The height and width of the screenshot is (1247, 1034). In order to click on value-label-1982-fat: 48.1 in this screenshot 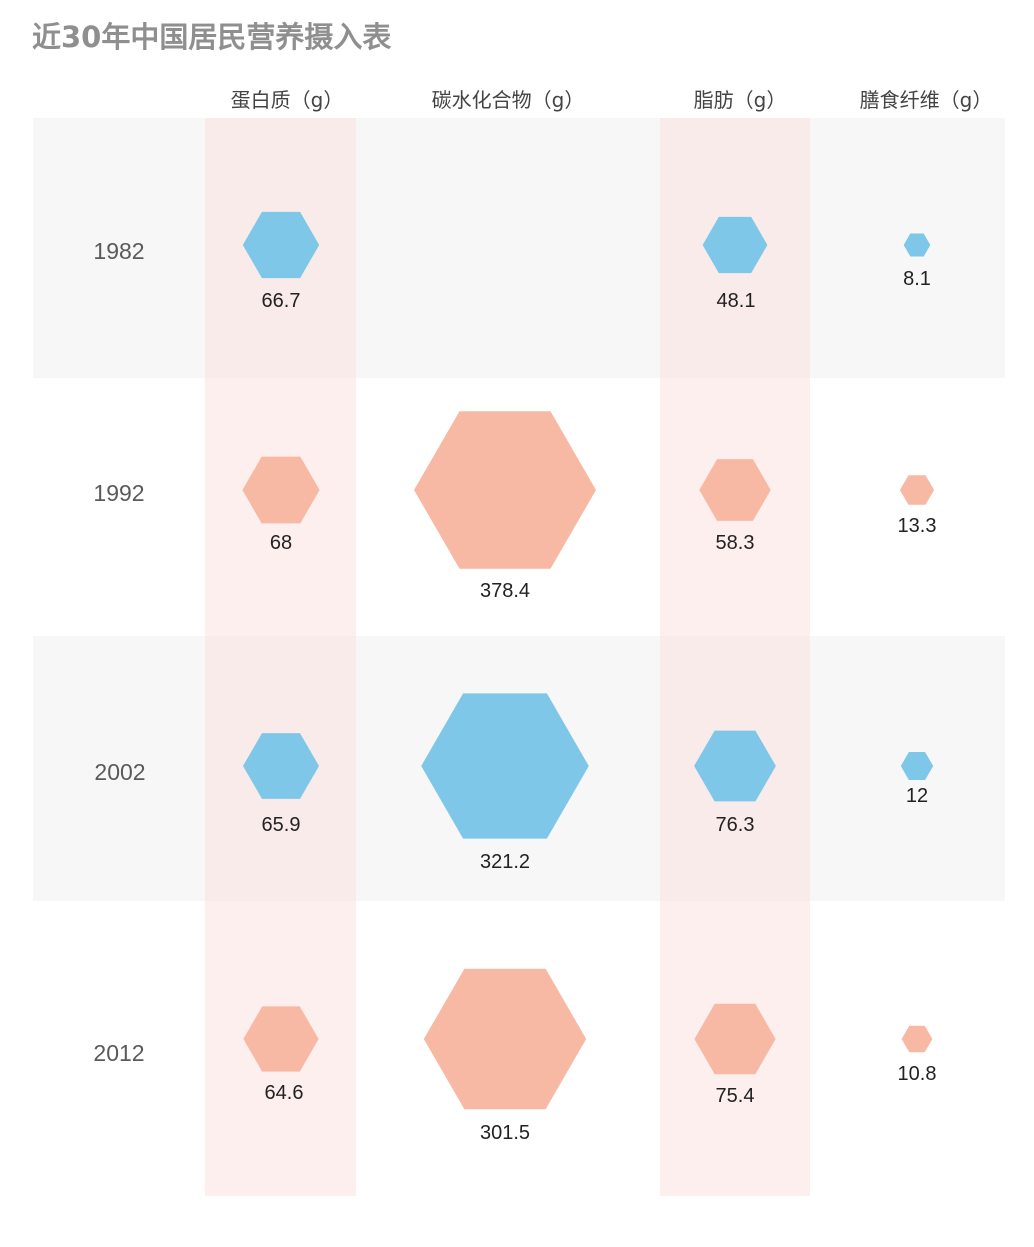, I will do `click(736, 301)`.